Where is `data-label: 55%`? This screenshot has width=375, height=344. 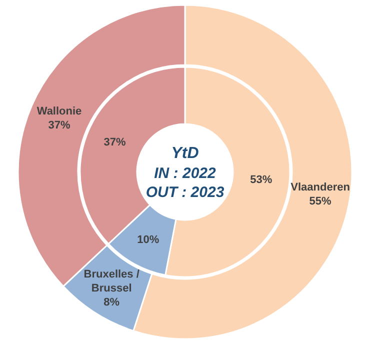
data-label: 55% is located at coordinates (320, 201).